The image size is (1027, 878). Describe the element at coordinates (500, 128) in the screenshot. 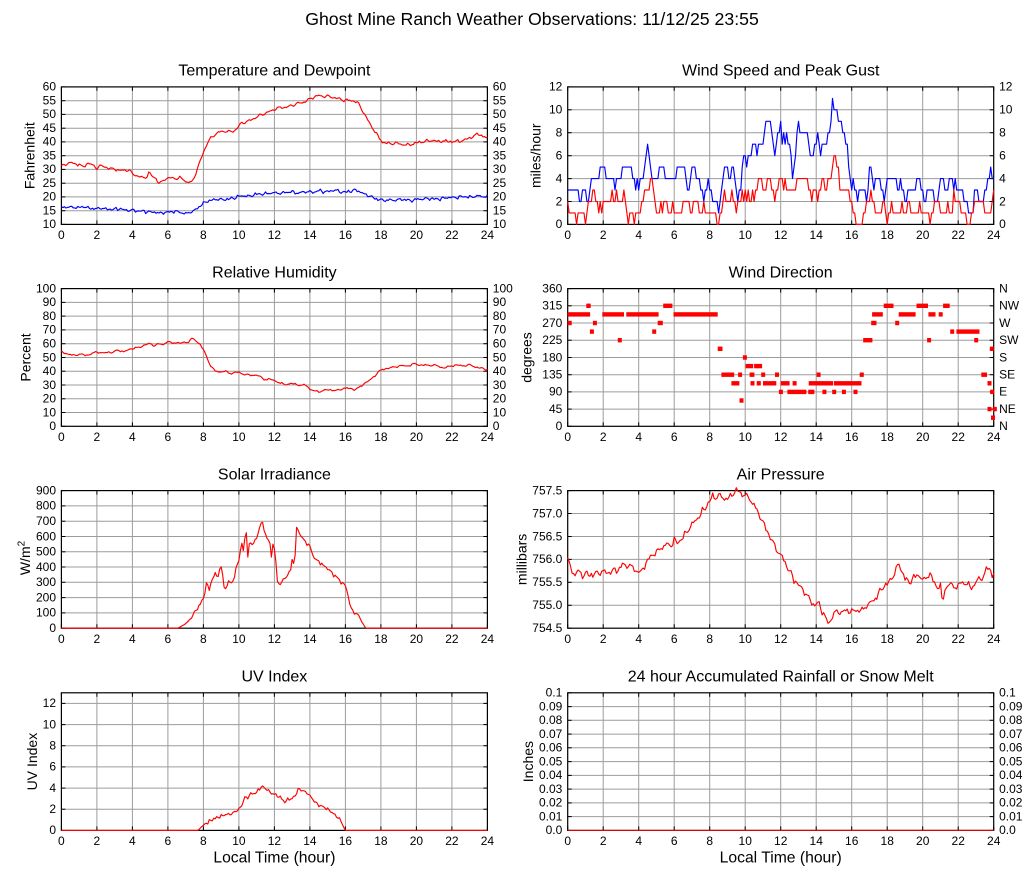

I see `svg-text: 45` at that location.